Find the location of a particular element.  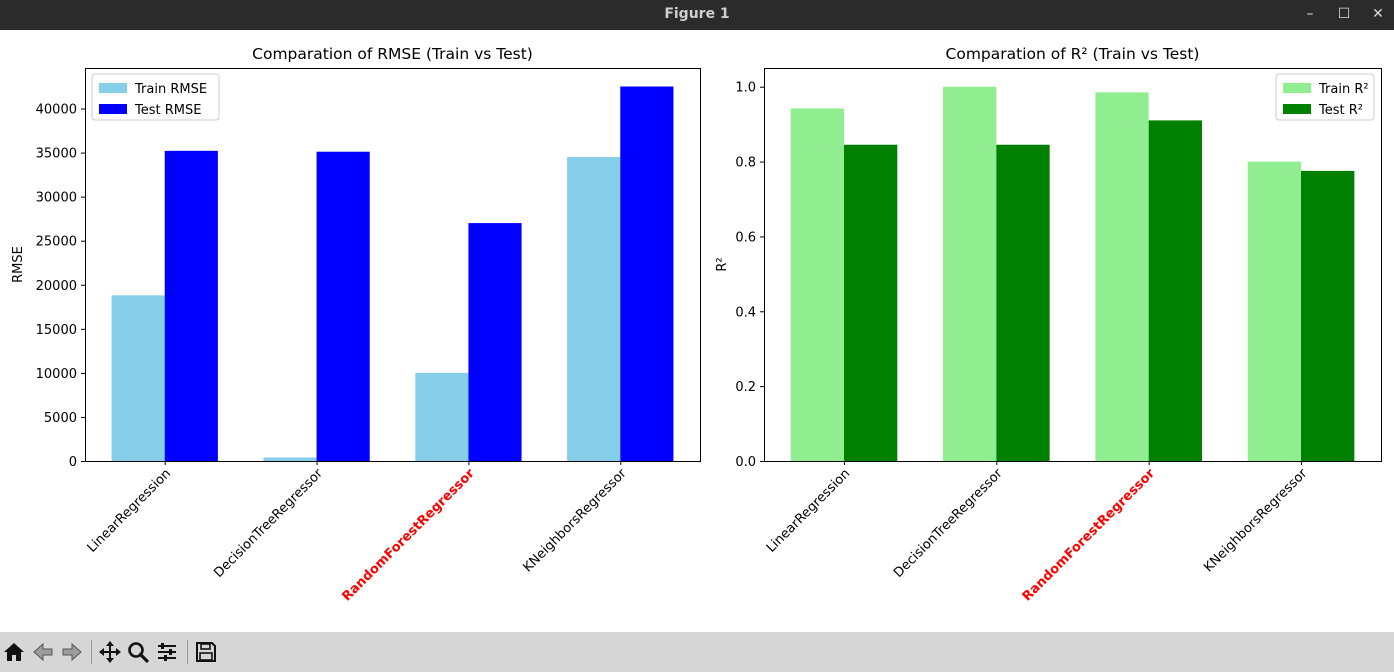

y-tick-label: 10000 is located at coordinates (56, 374).